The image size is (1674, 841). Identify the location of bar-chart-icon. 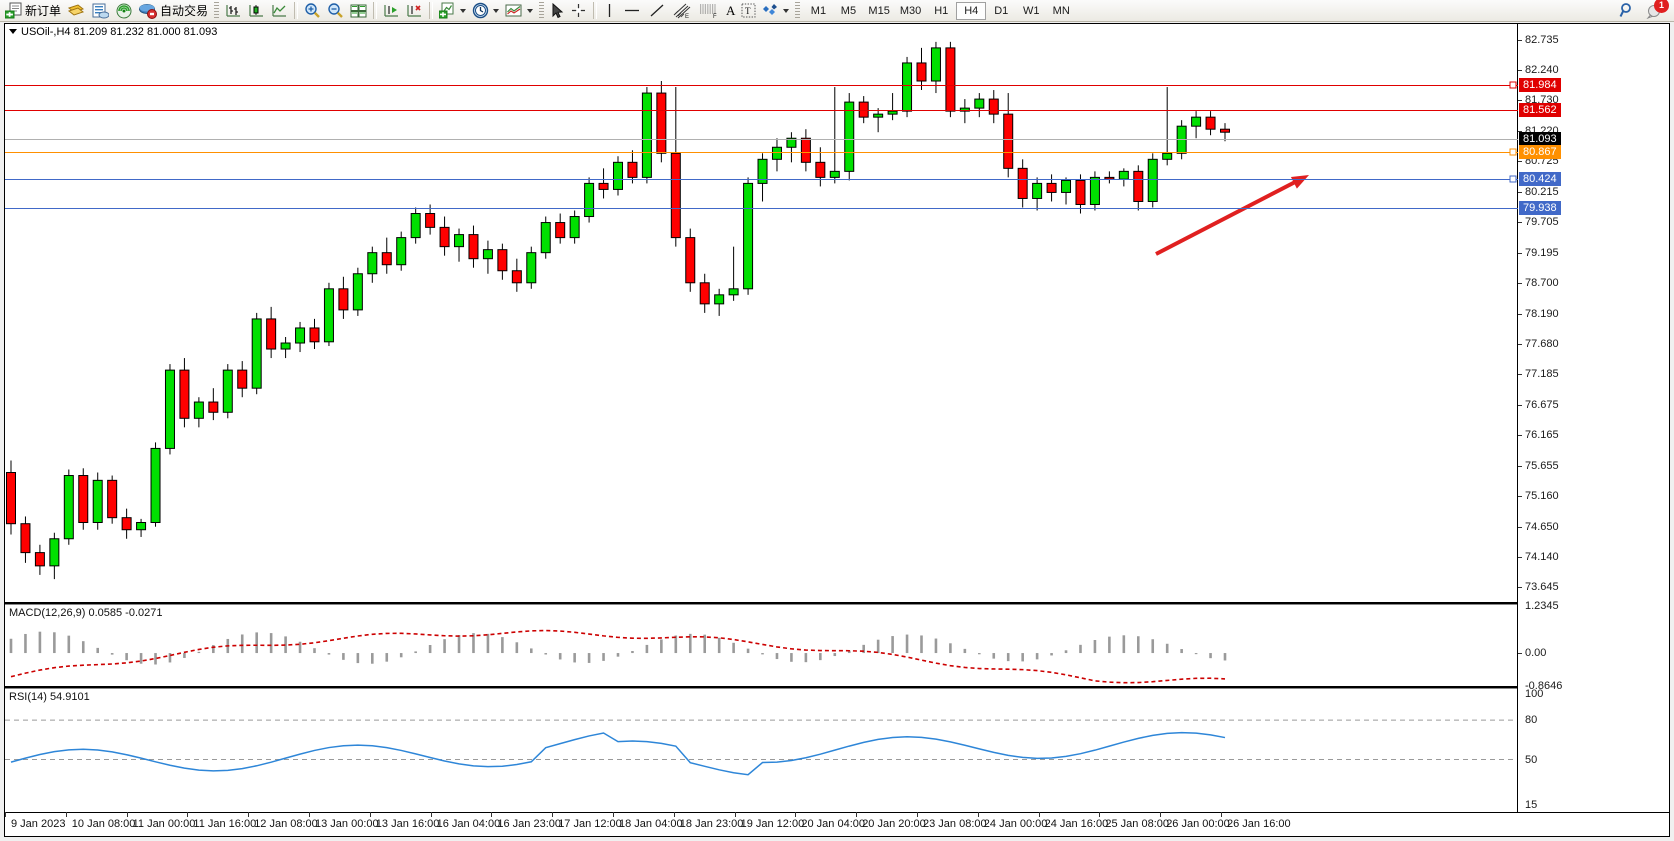
(233, 11).